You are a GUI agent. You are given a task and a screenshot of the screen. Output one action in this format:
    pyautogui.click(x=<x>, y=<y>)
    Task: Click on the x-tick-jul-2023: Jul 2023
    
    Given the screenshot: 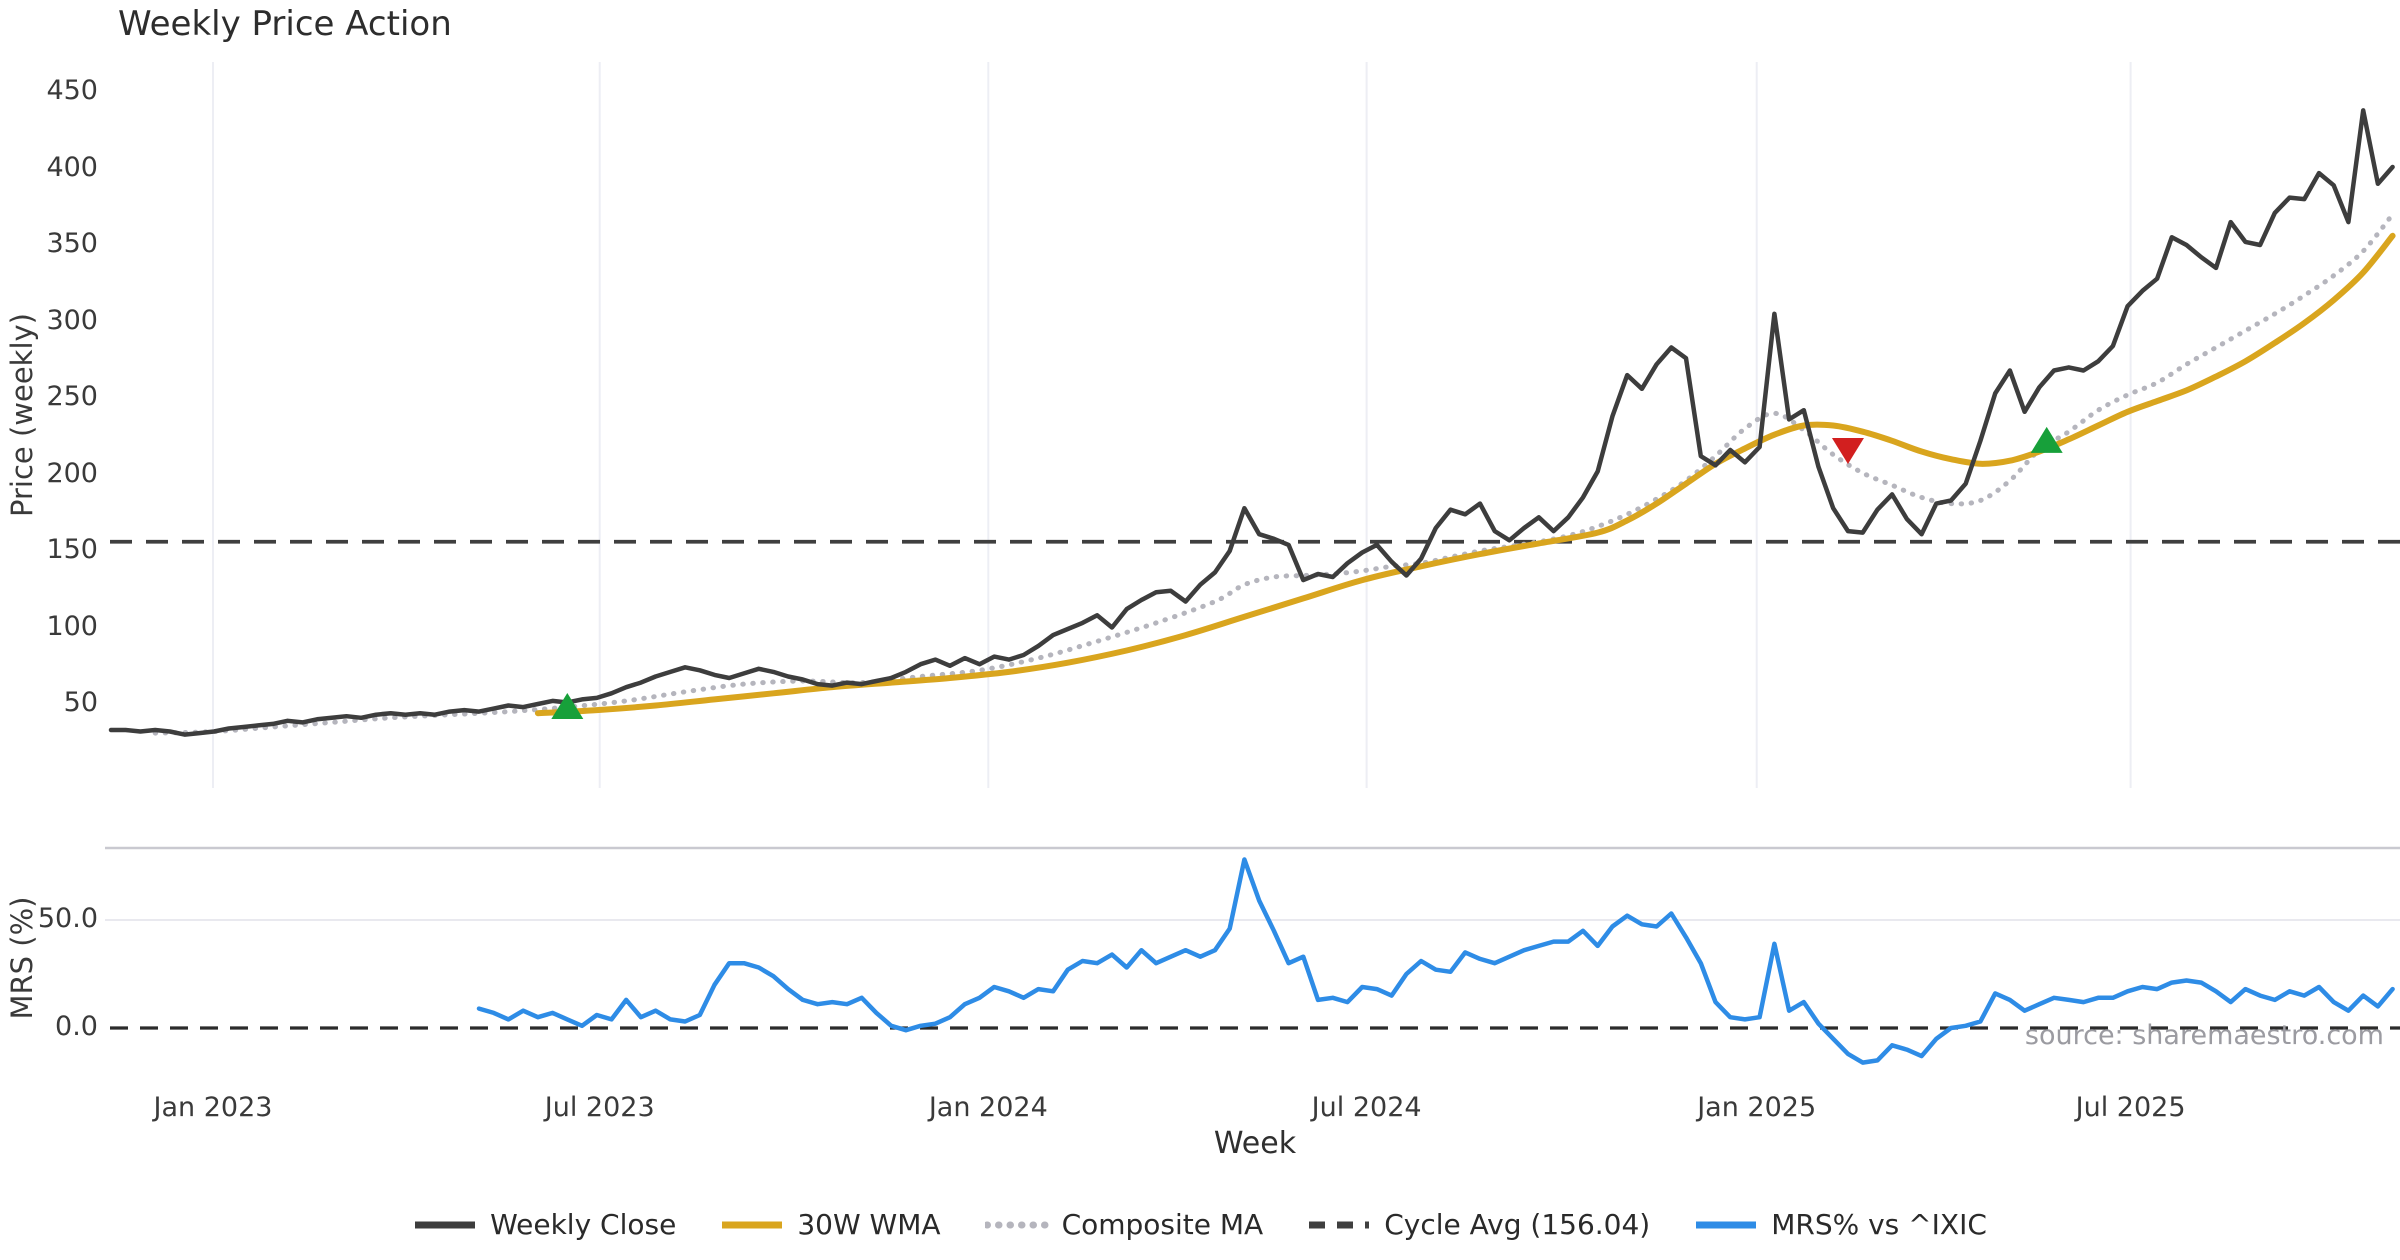 What is the action you would take?
    pyautogui.click(x=599, y=1107)
    